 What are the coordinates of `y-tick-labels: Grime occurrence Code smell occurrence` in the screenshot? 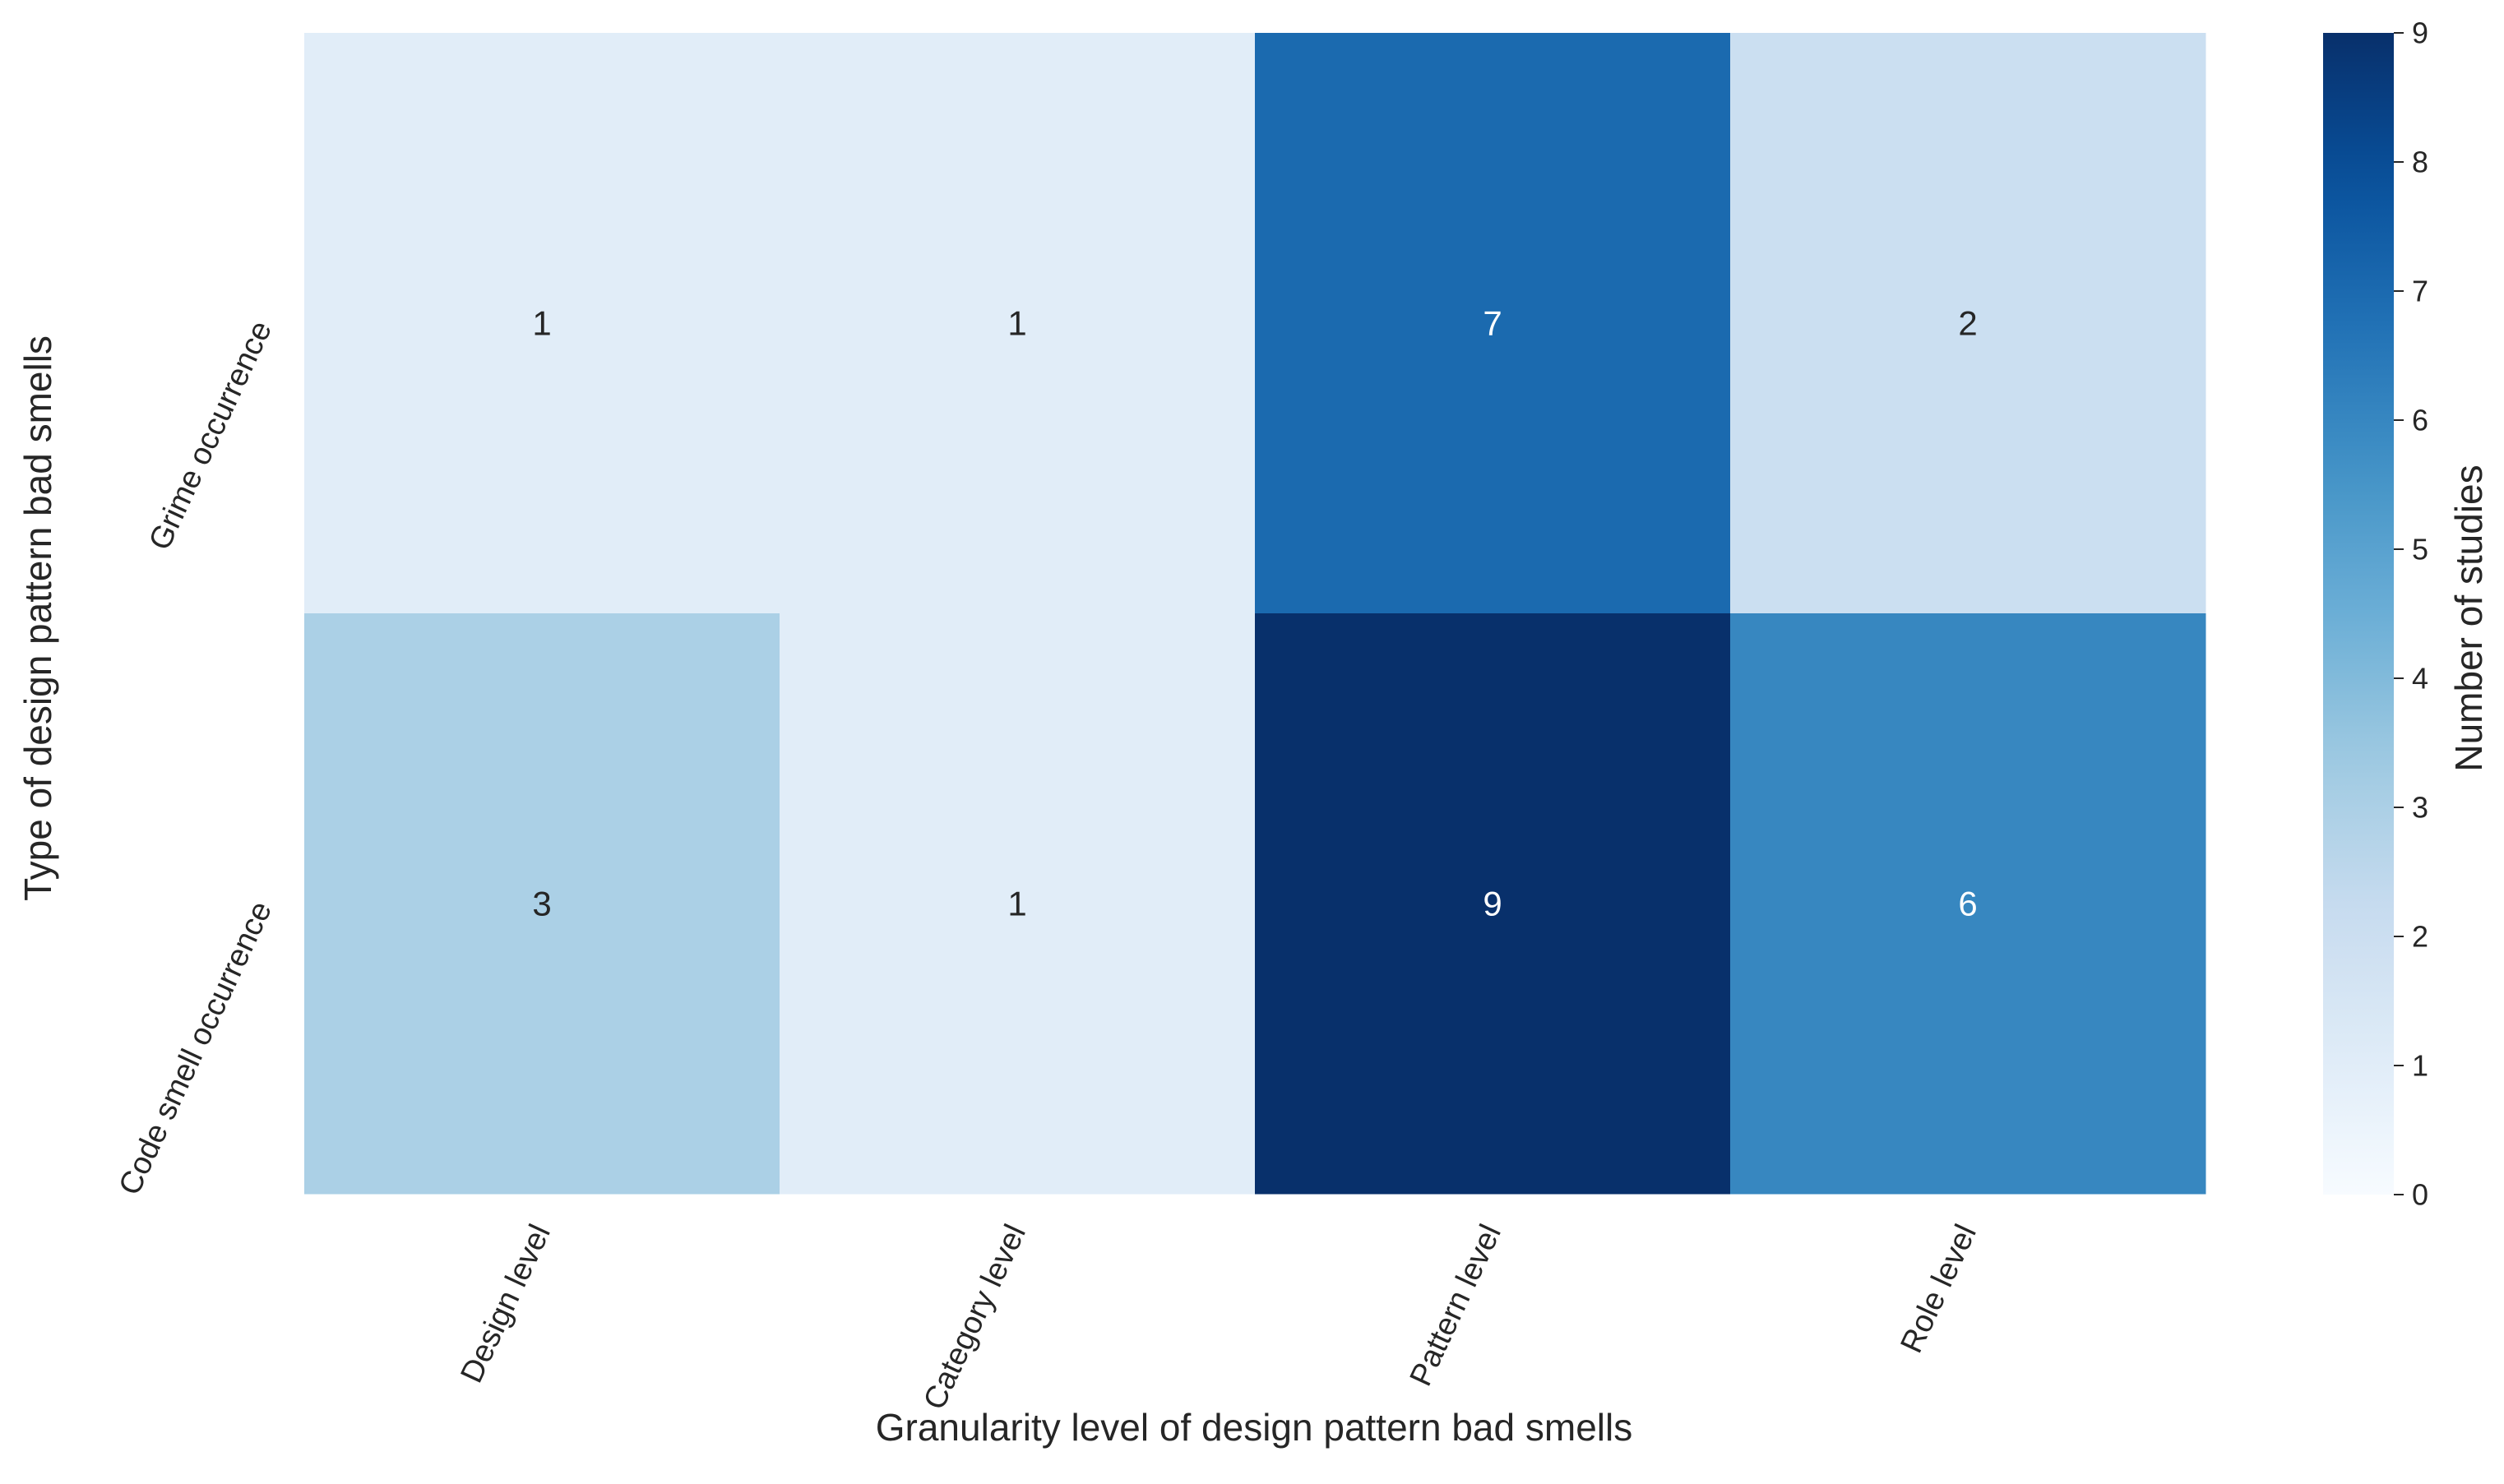 It's located at (196, 758).